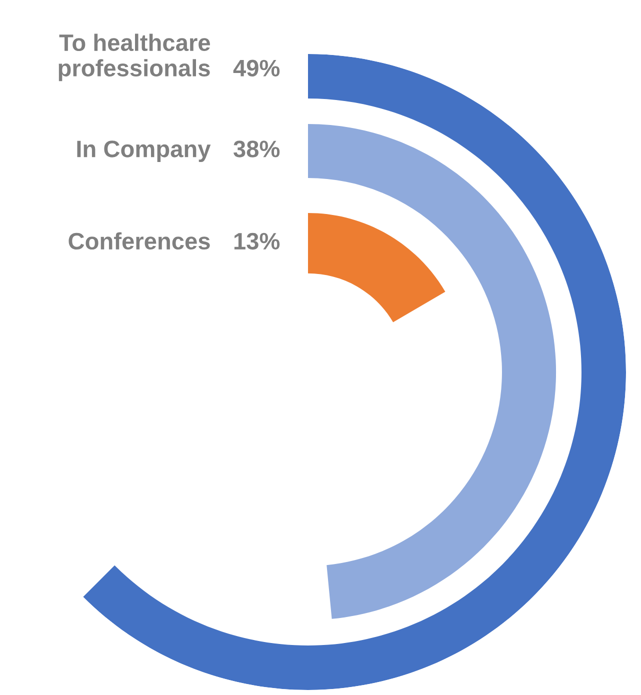 The width and height of the screenshot is (641, 695). Describe the element at coordinates (134, 58) in the screenshot. I see `category-label: To healthcare professionals` at that location.